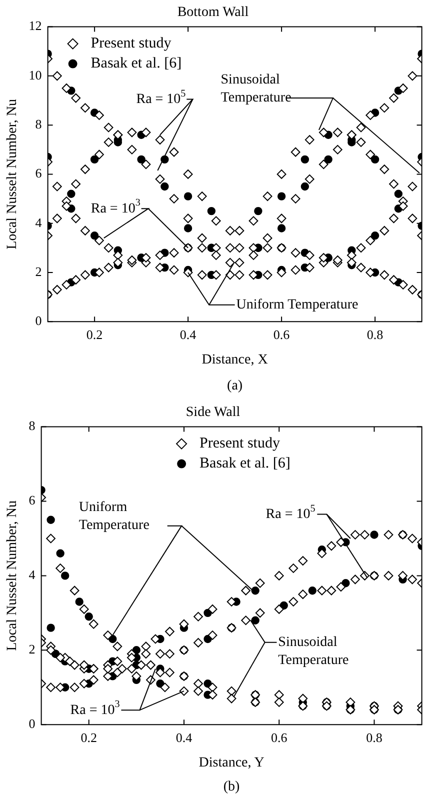  I want to click on chart-title: Side Wall, so click(213, 412).